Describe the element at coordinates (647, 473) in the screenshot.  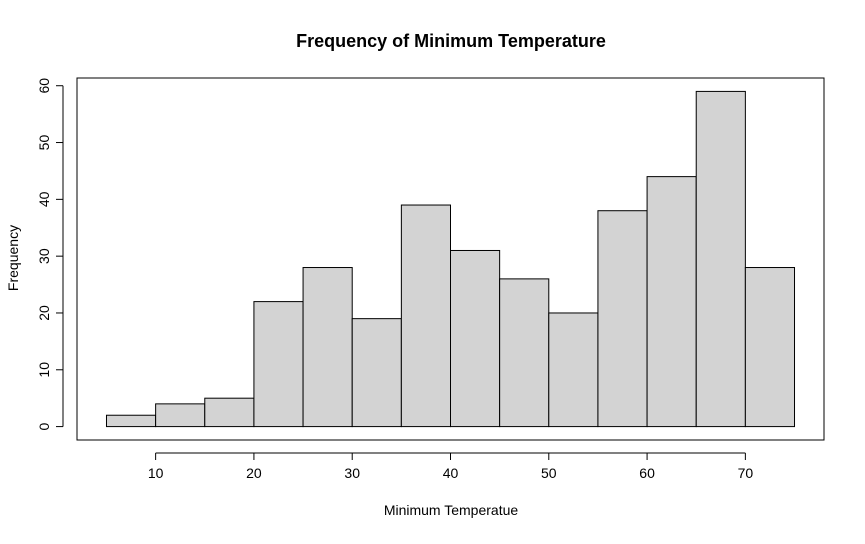
I see `x-tick-label: 60` at that location.